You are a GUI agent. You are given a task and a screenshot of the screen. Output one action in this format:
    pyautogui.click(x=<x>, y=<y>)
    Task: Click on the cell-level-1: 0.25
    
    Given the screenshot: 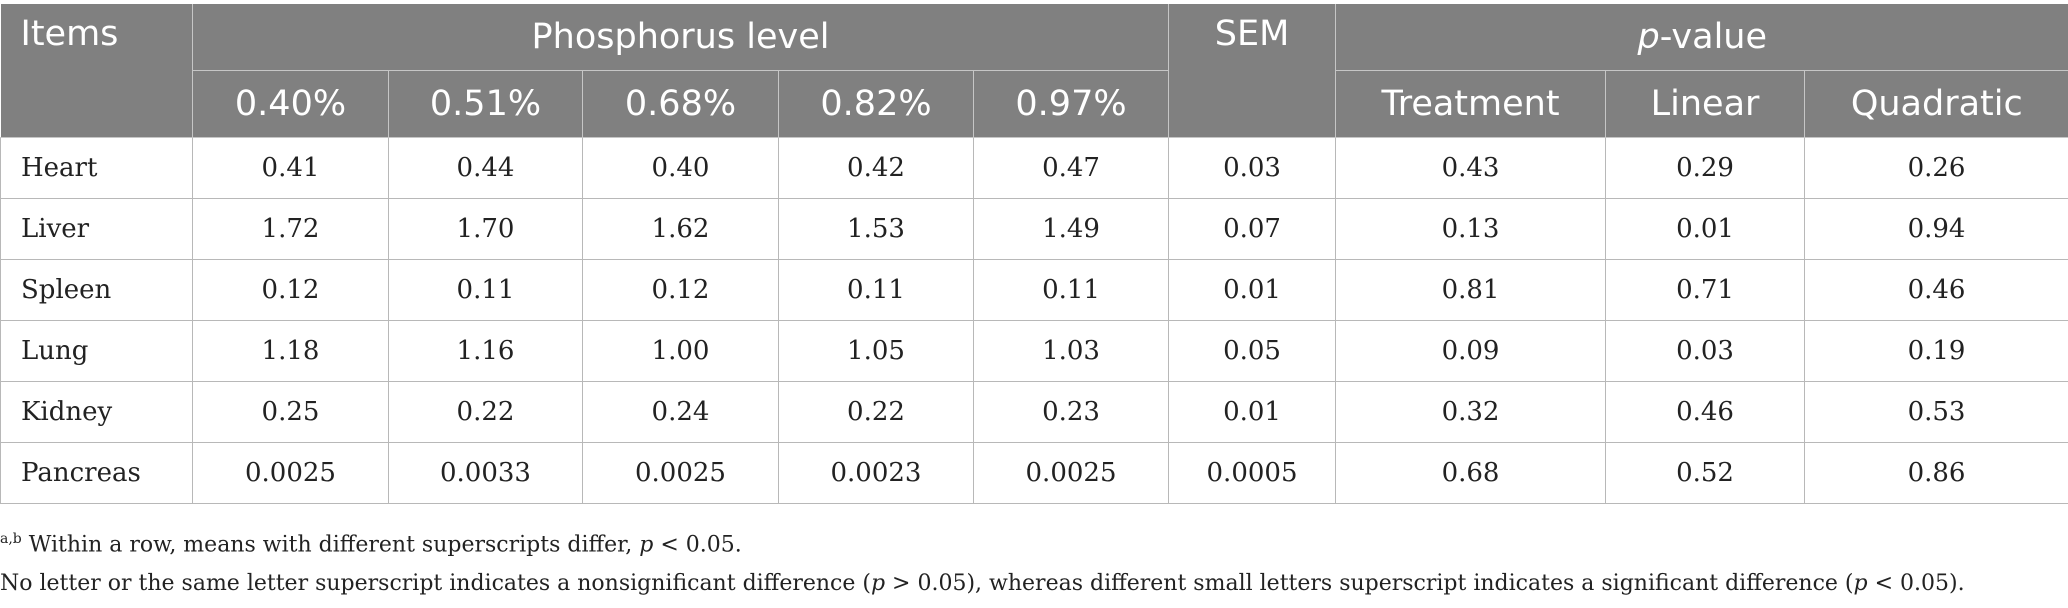 What is the action you would take?
    pyautogui.click(x=291, y=412)
    